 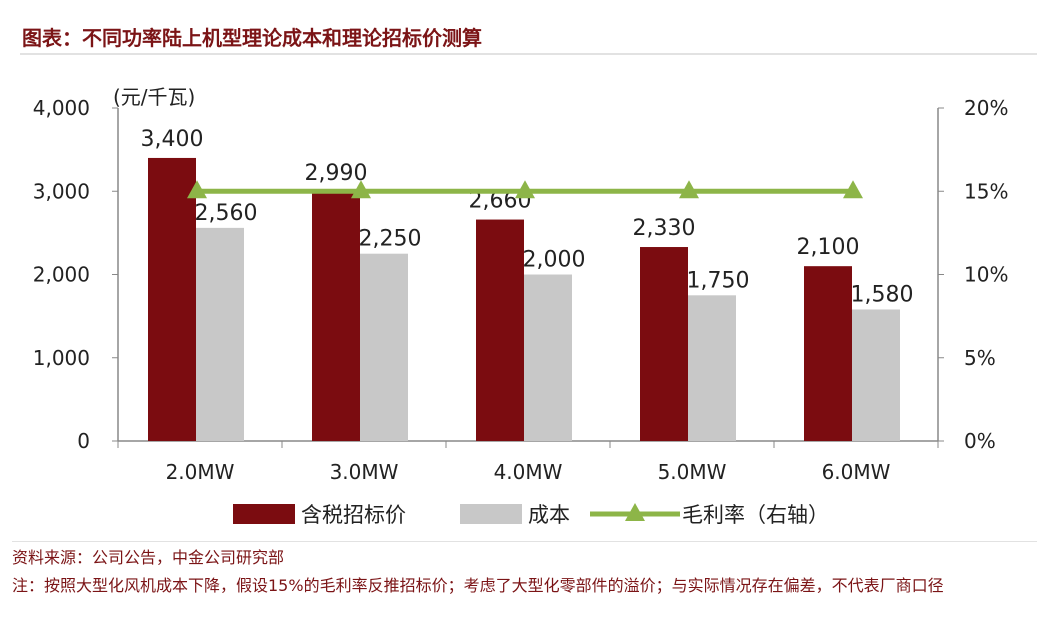 I want to click on x-tick-label: 3.0MW, so click(x=364, y=472).